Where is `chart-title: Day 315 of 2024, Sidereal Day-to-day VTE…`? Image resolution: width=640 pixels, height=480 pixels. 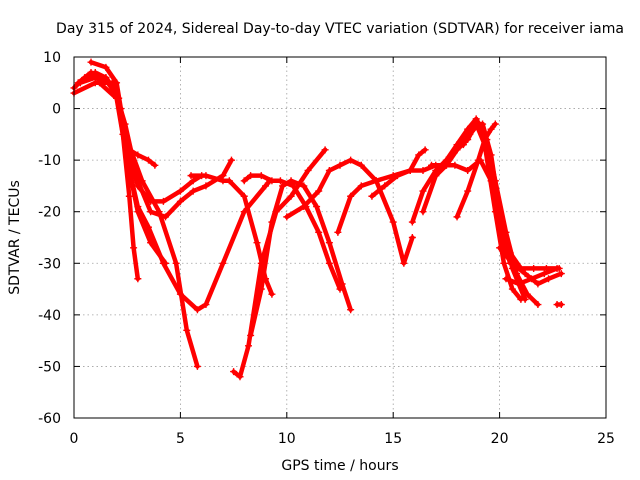
chart-title: Day 315 of 2024, Sidereal Day-to-day VTE… is located at coordinates (340, 29).